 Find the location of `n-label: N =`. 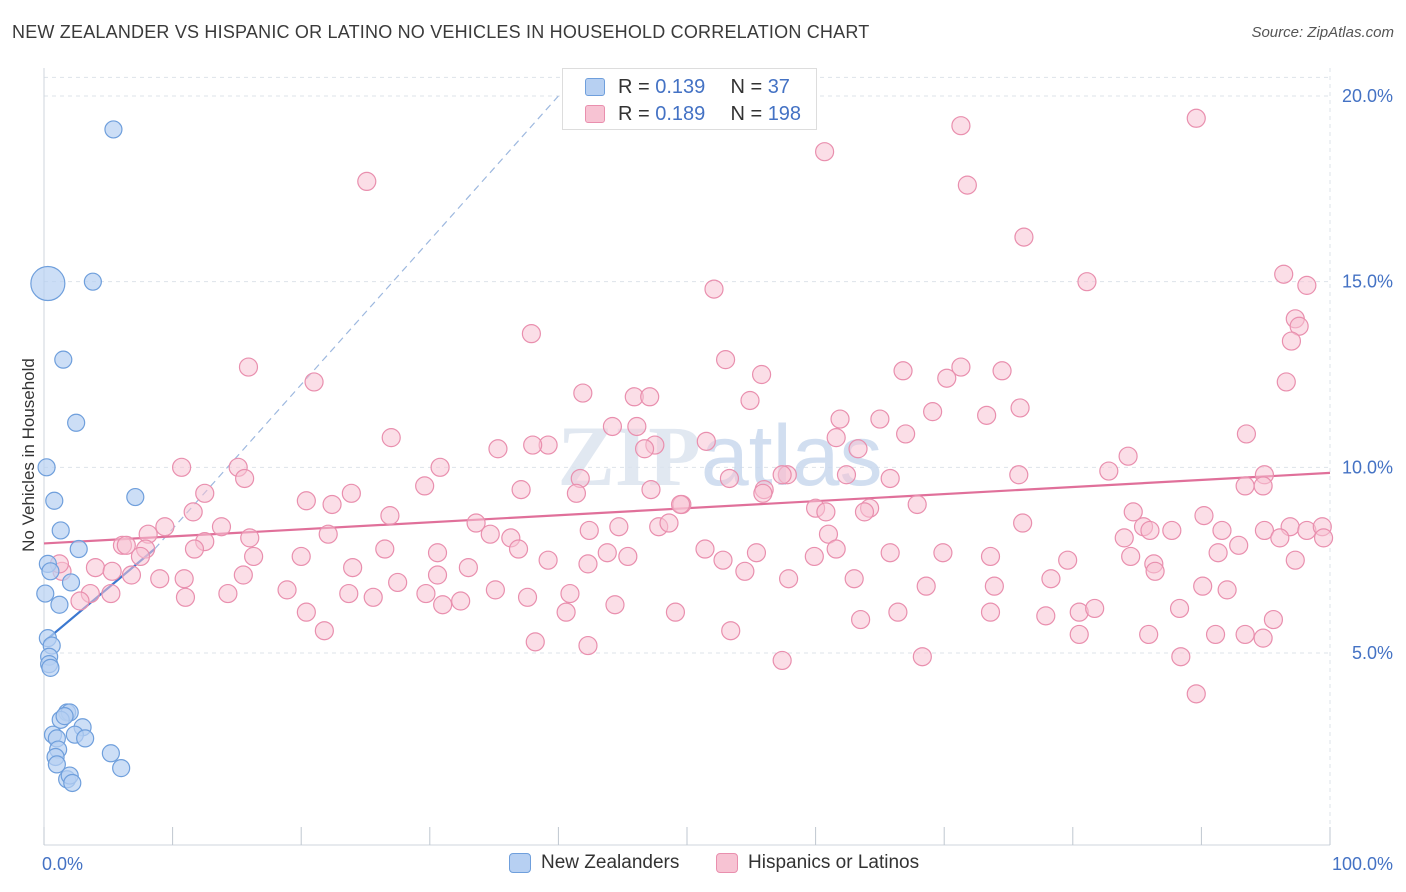

n-label: N = is located at coordinates (749, 114).